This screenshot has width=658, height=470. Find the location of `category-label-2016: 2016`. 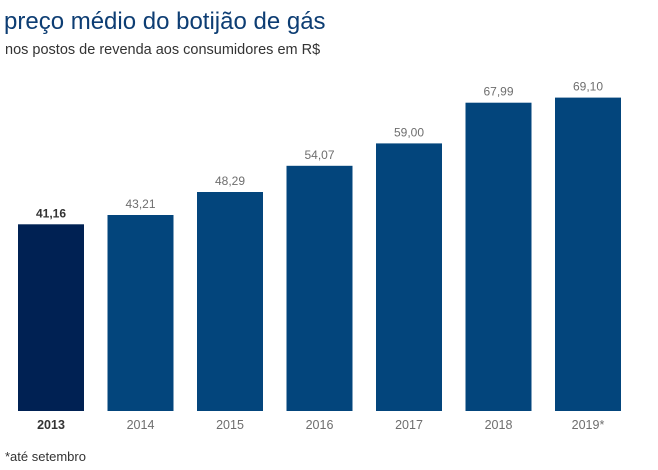

category-label-2016: 2016 is located at coordinates (320, 425).